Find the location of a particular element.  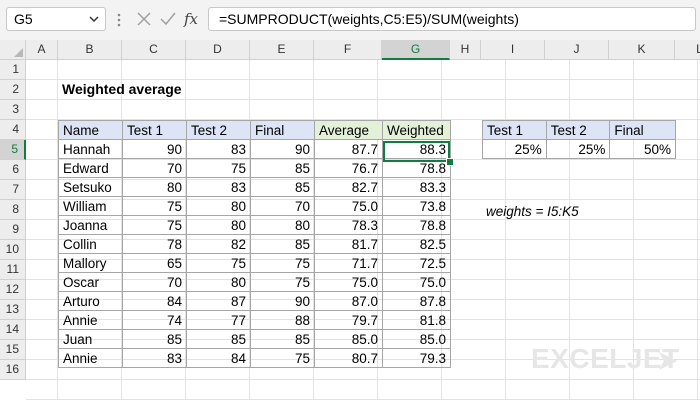

name-cell: Annie is located at coordinates (90, 320).